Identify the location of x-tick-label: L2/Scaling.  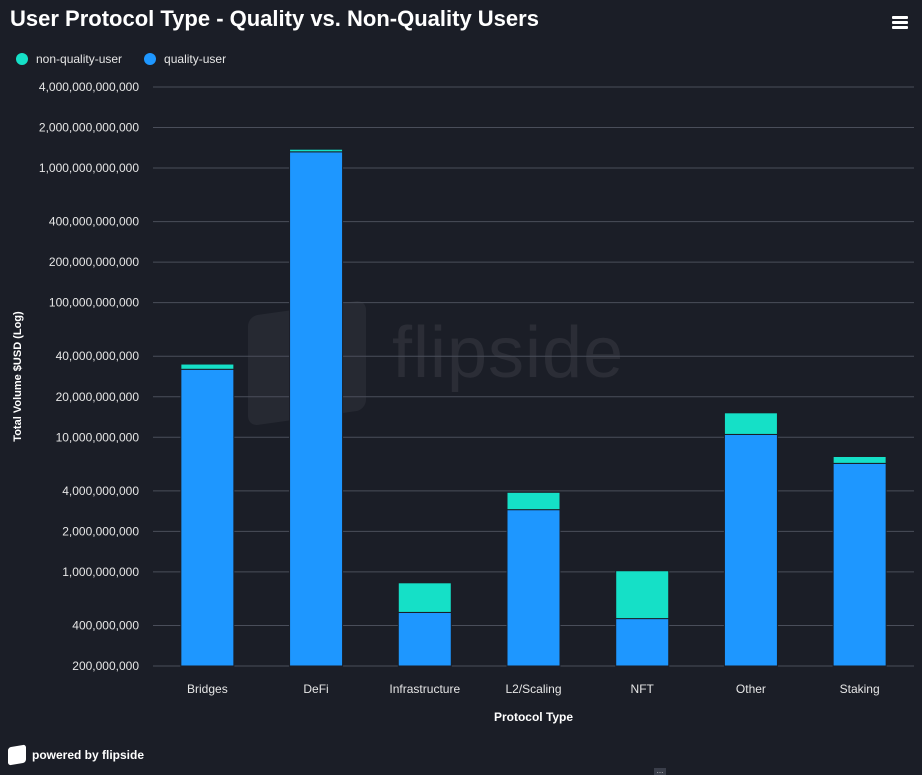
(533, 689).